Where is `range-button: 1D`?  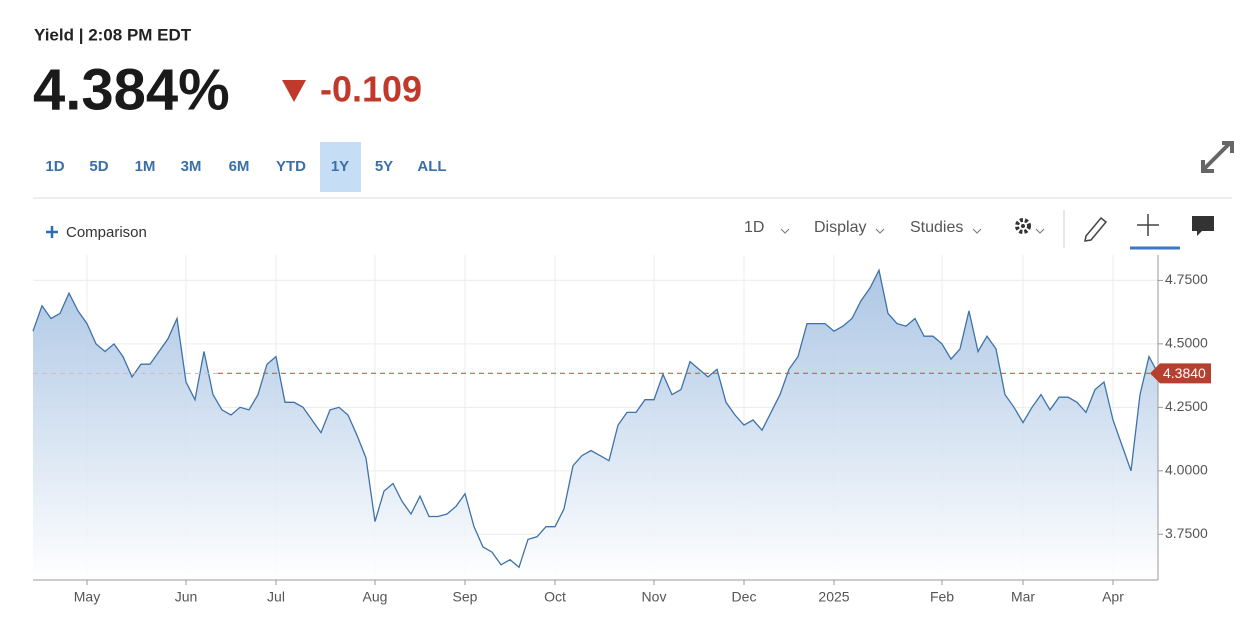
range-button: 1D is located at coordinates (54, 166).